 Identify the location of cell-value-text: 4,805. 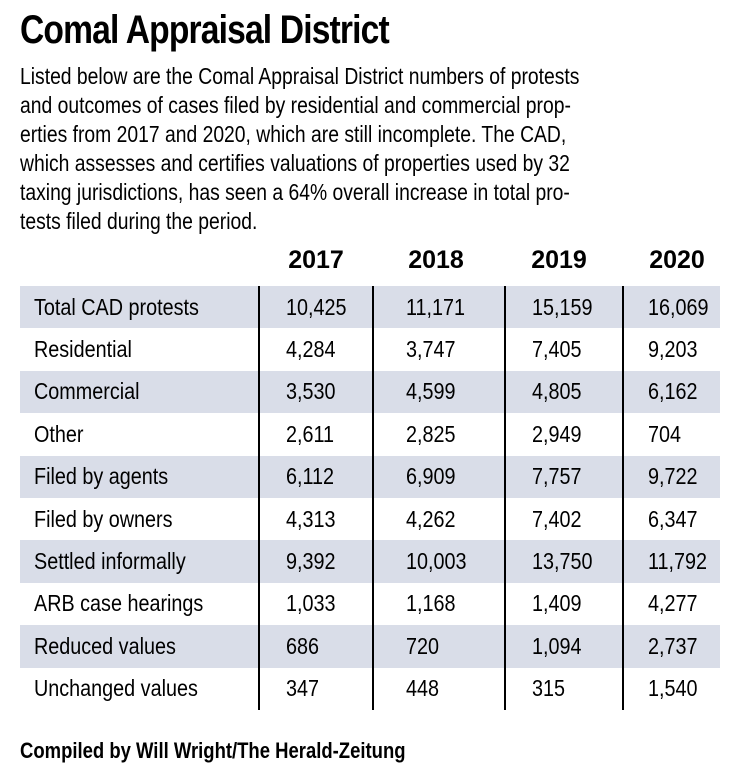
(557, 391).